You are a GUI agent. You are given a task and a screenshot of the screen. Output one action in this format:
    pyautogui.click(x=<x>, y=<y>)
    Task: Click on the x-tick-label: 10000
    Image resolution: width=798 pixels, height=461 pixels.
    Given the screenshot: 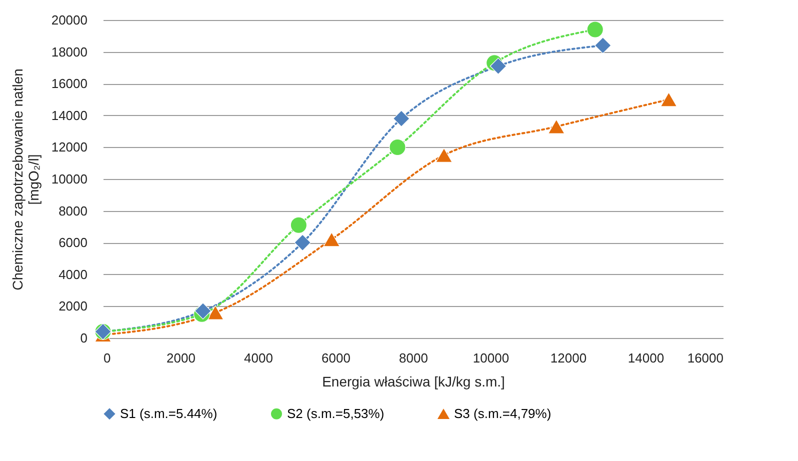 What is the action you would take?
    pyautogui.click(x=491, y=358)
    